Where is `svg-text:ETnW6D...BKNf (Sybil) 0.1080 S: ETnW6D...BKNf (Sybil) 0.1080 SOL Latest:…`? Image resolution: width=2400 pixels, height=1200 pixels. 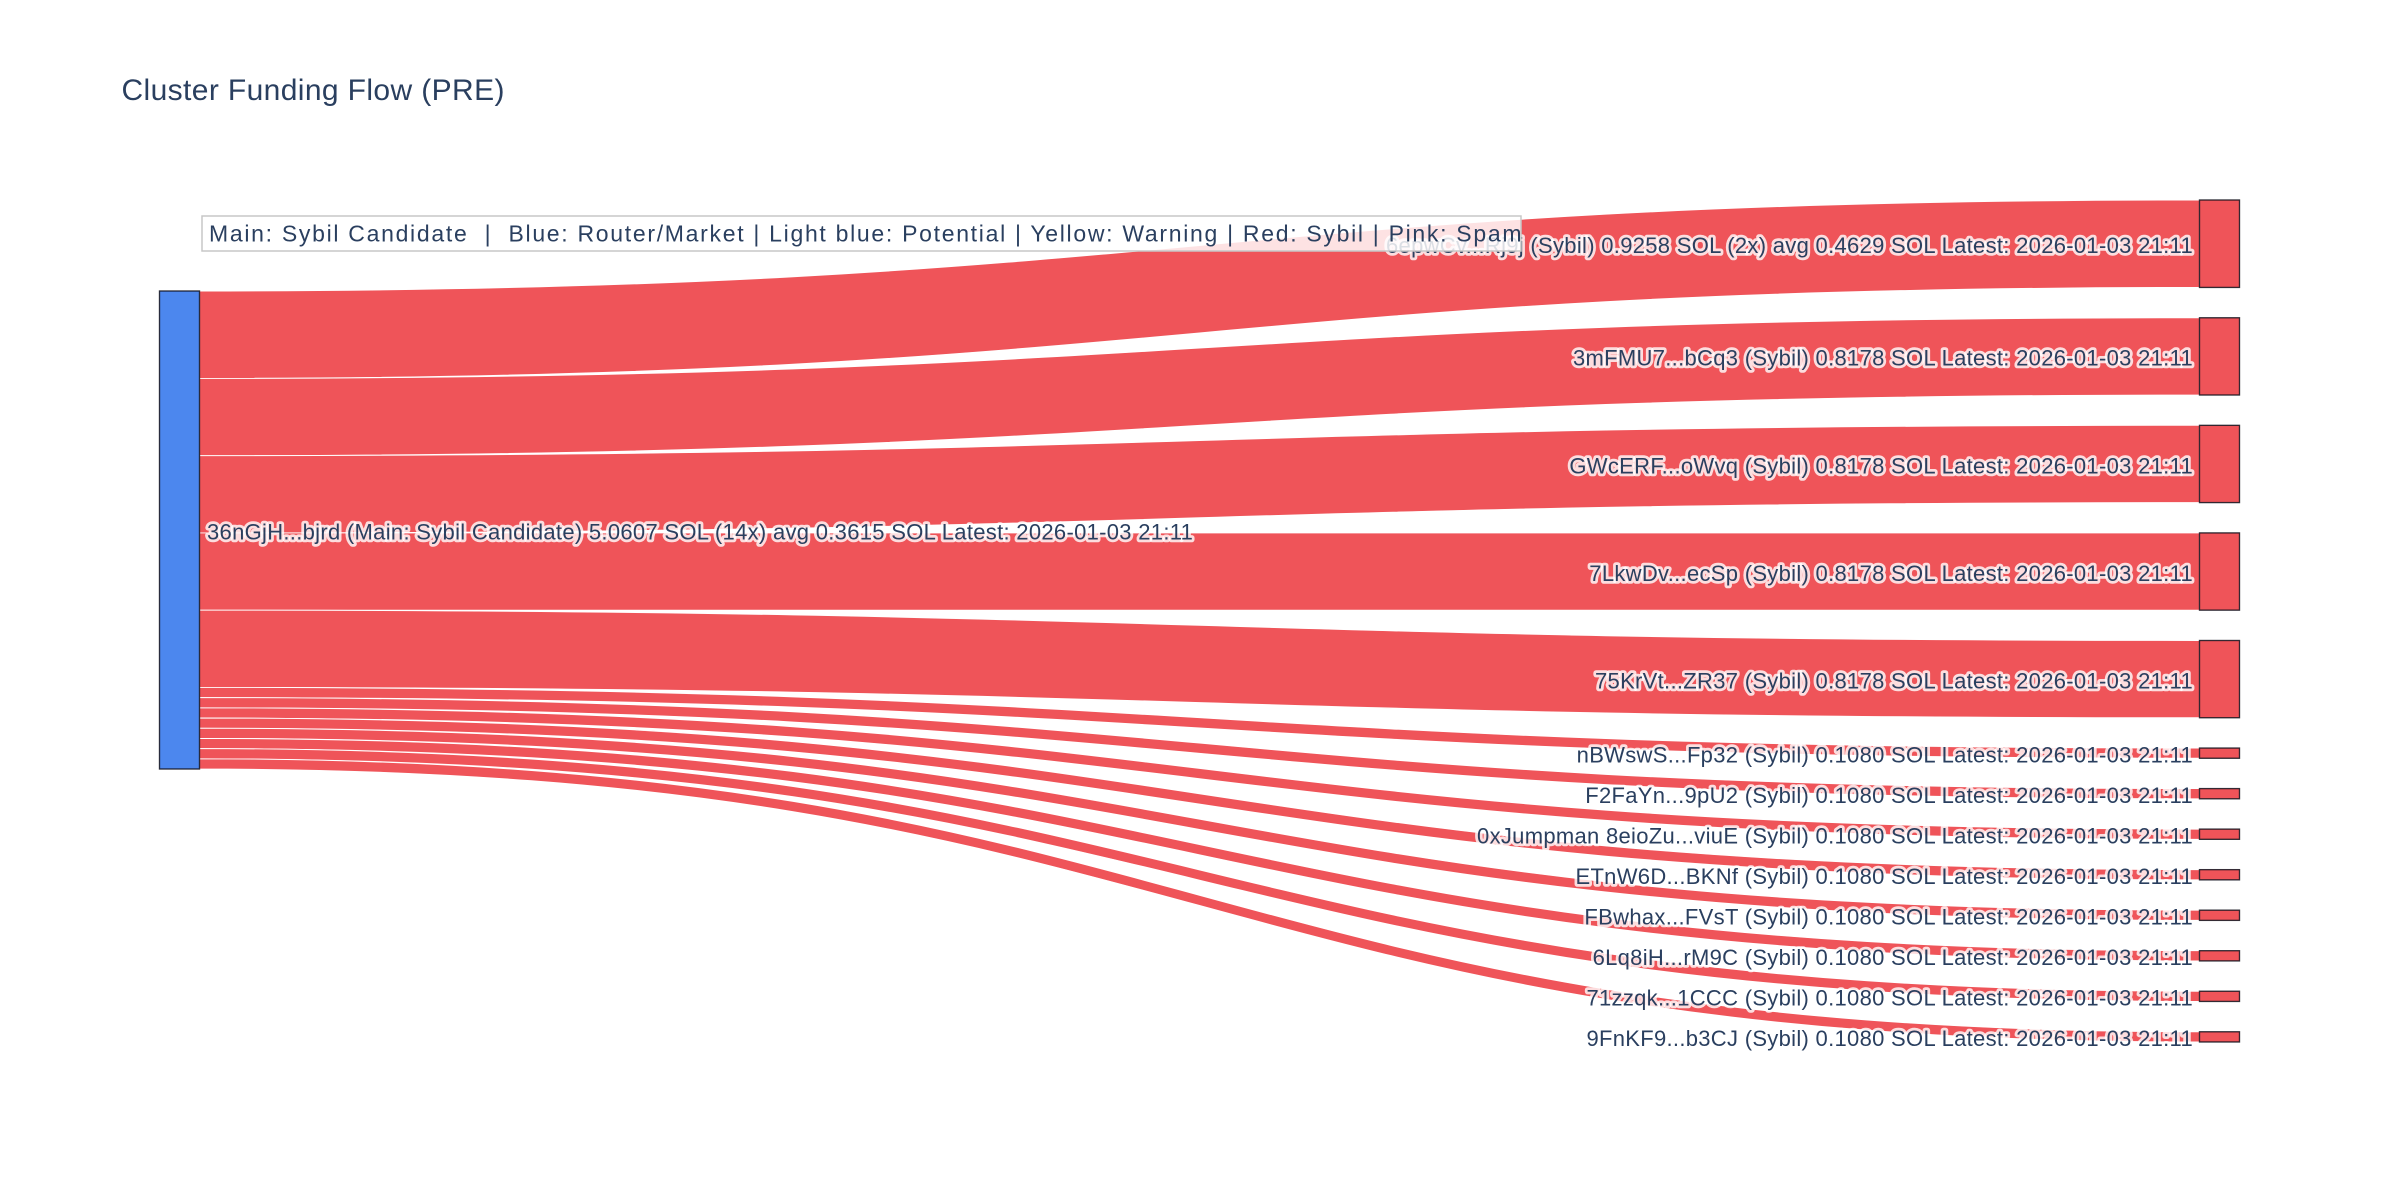
svg-text:ETnW6D...BKNf (Sybil) 0.1080 S: ETnW6D...BKNf (Sybil) 0.1080 SOL Latest:… is located at coordinates (1884, 876).